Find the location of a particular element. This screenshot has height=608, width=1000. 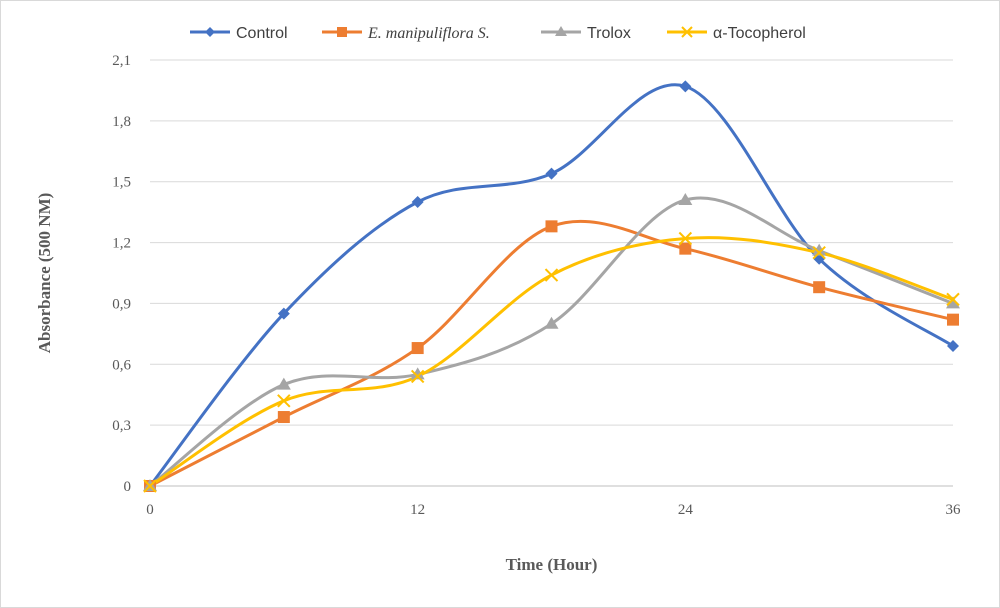

legend-label: E. manipuliflora S. is located at coordinates (428, 33).